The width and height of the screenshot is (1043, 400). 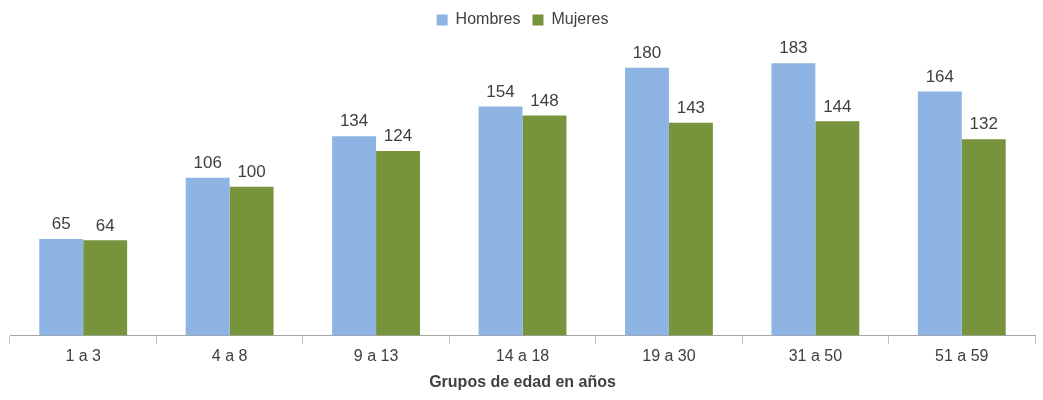 I want to click on data-label: 124, so click(x=398, y=136).